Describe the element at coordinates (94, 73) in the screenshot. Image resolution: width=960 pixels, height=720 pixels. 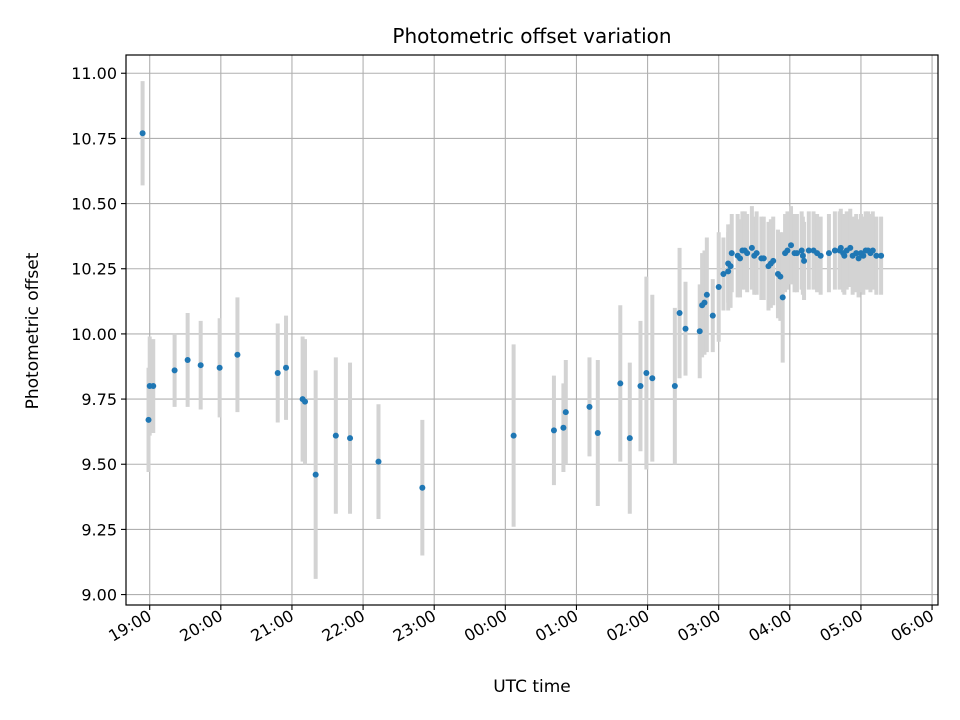
I see `y-tick-label: 11.00` at that location.